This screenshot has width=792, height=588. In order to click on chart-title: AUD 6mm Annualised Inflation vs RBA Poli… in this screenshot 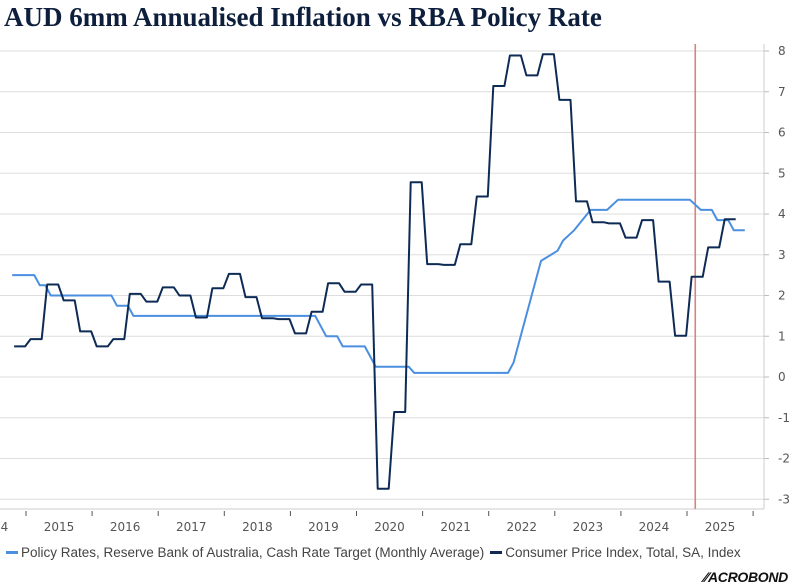, I will do `click(303, 17)`.